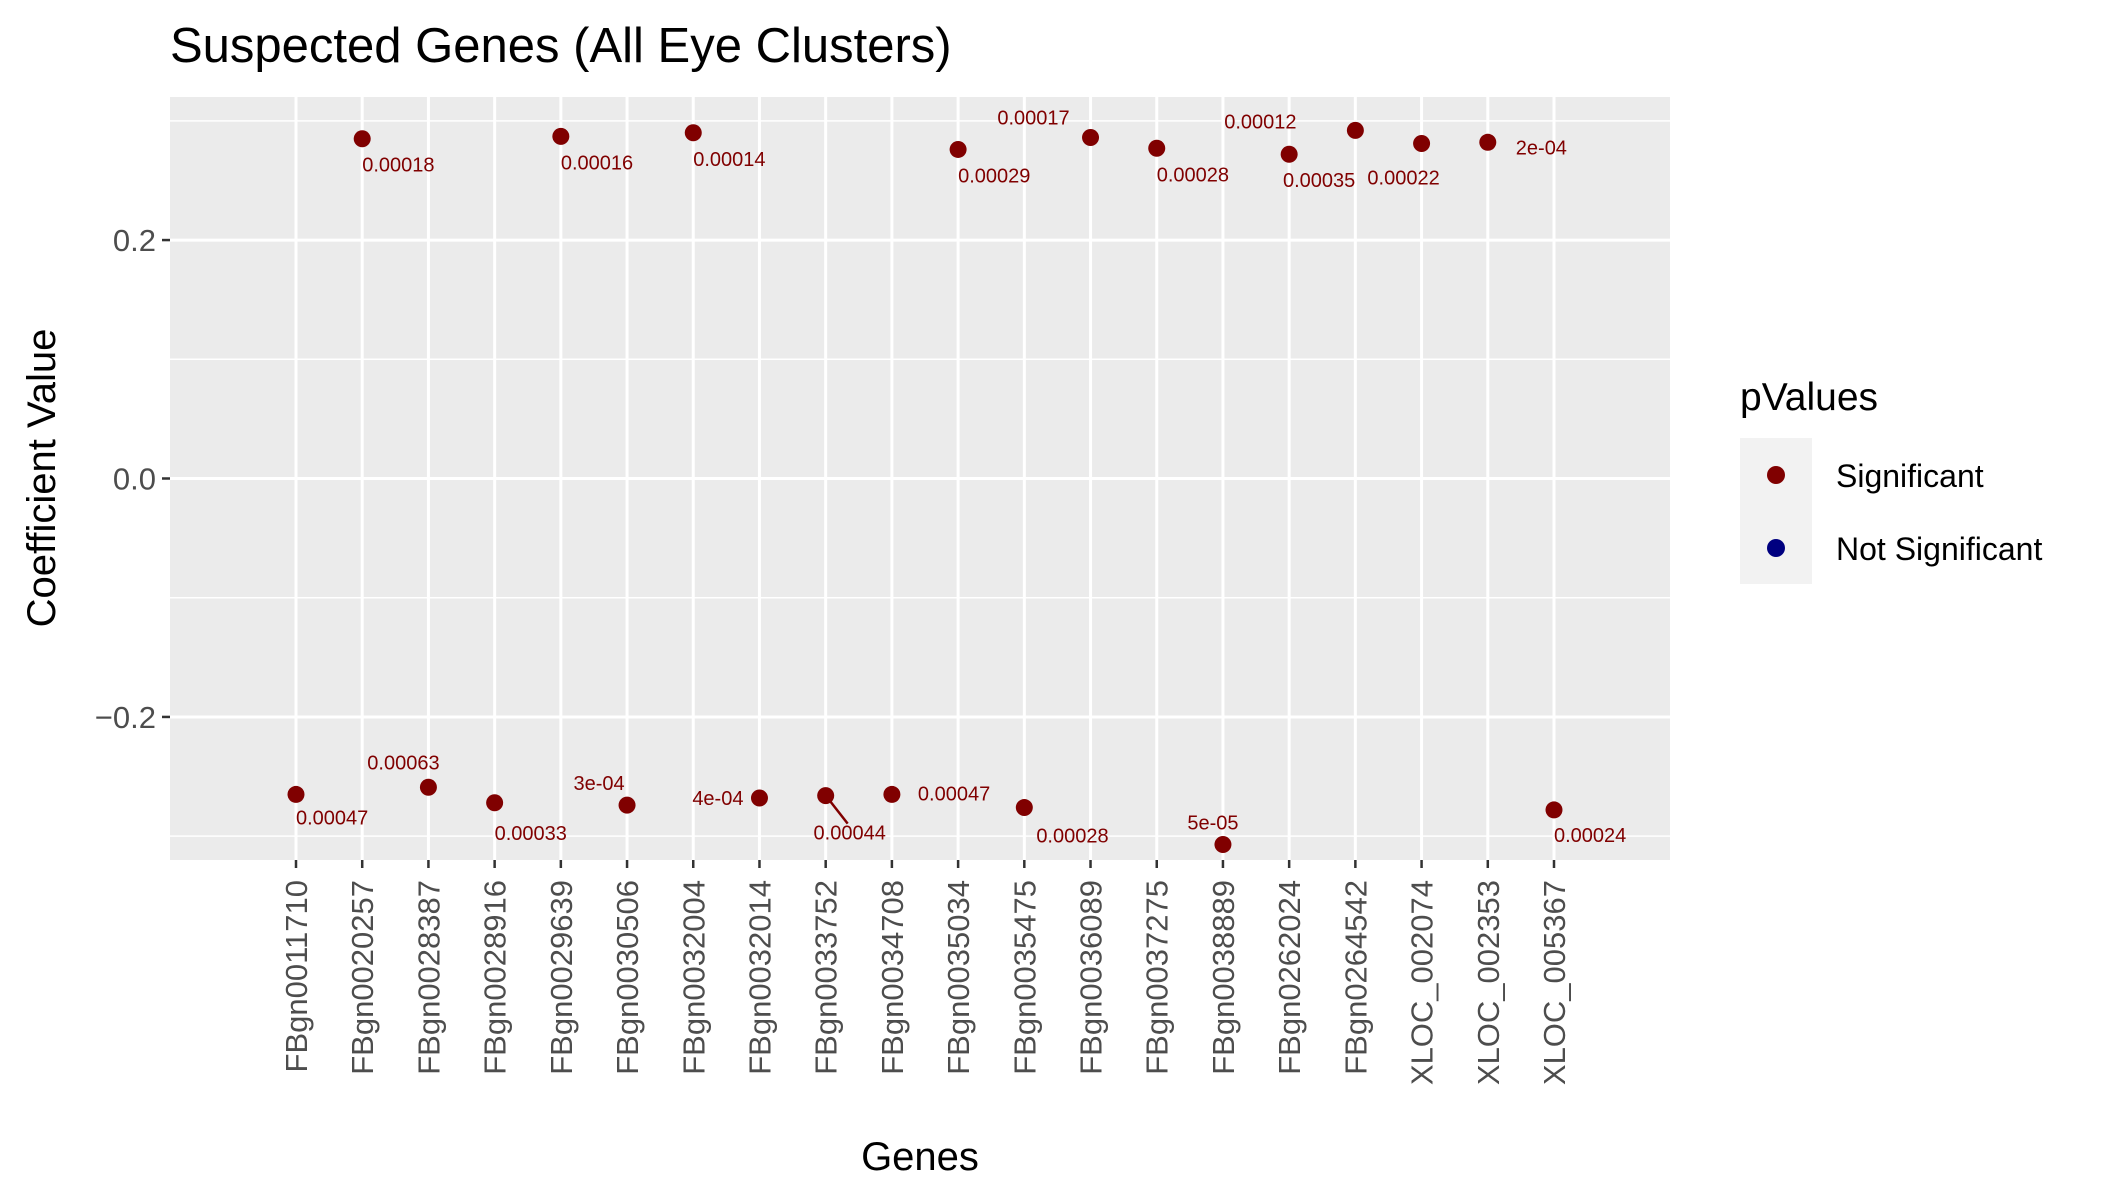  Describe the element at coordinates (1541, 148) in the screenshot. I see `data-label: 2e-04` at that location.